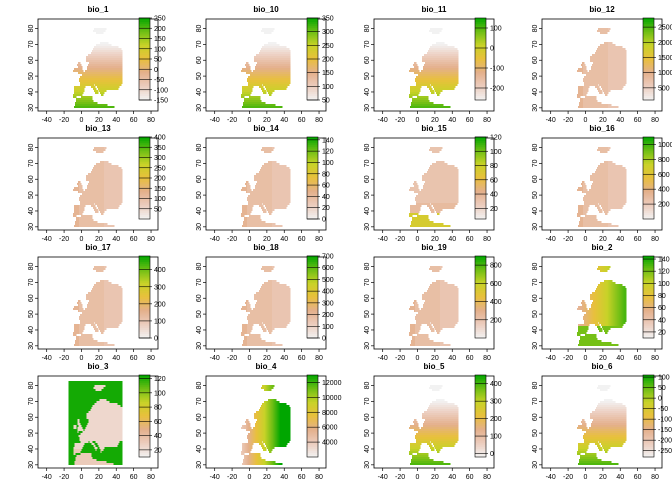 Image resolution: width=672 pixels, height=485 pixels. What do you see at coordinates (367, 76) in the screenshot?
I see `y-tick-label: 50` at bounding box center [367, 76].